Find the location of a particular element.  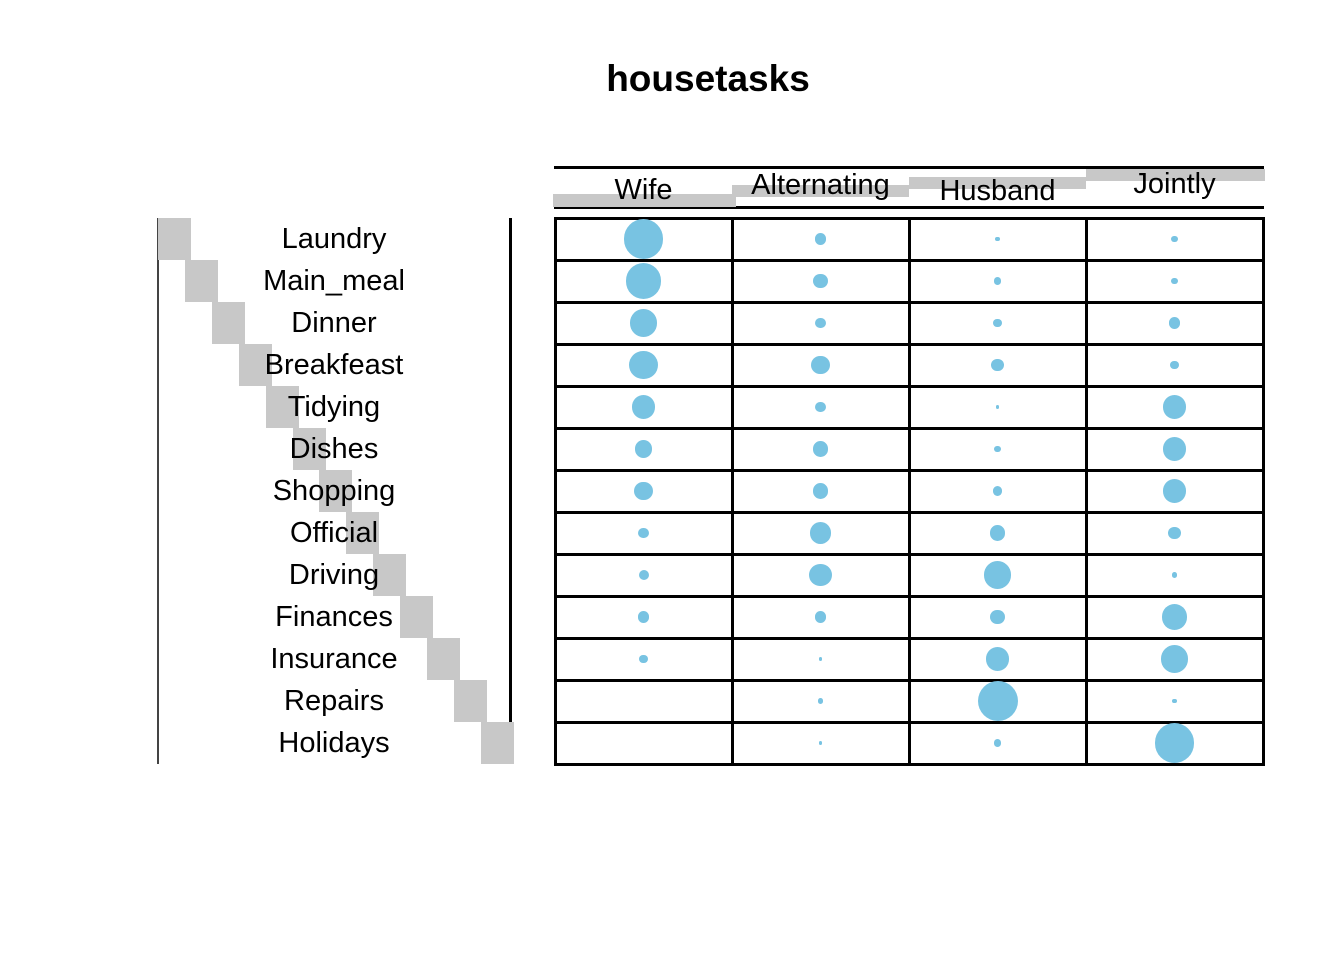

header-top-rule is located at coordinates (909, 167).